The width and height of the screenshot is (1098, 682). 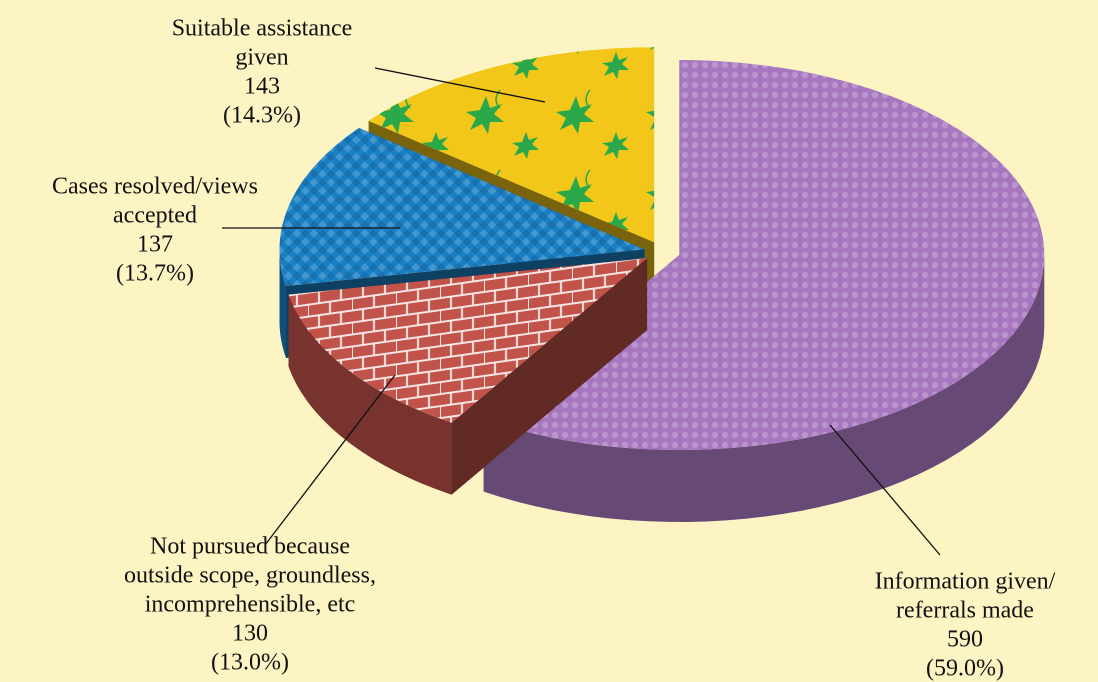 What do you see at coordinates (250, 547) in the screenshot?
I see `slice-label: Not pursued because` at bounding box center [250, 547].